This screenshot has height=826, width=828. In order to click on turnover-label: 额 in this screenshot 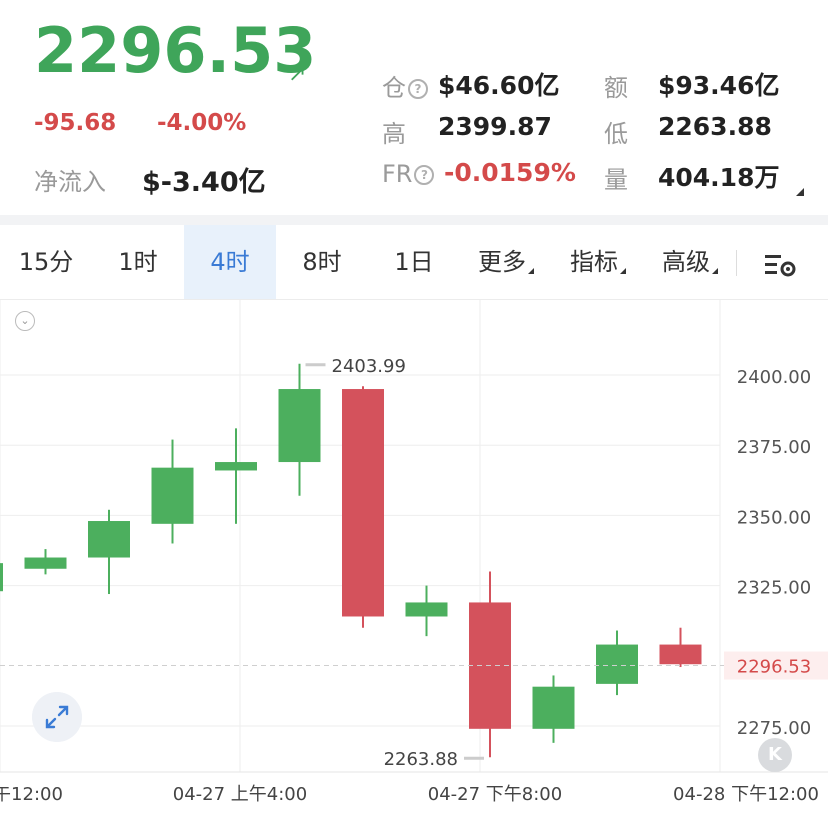, I will do `click(616, 88)`.